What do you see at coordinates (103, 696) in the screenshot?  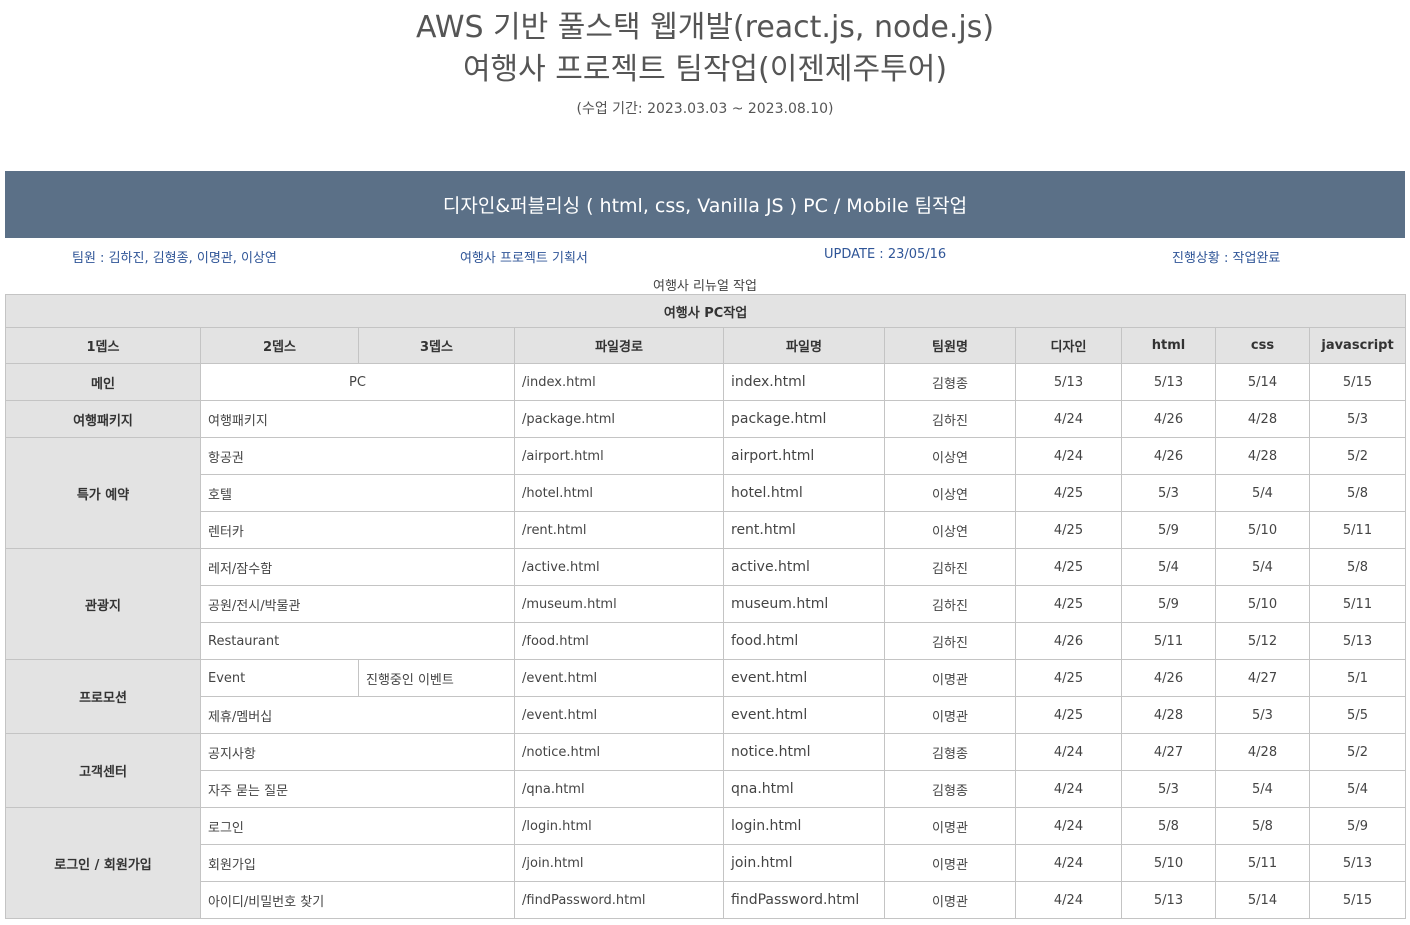 I see `depth1-cell: 프로모션` at bounding box center [103, 696].